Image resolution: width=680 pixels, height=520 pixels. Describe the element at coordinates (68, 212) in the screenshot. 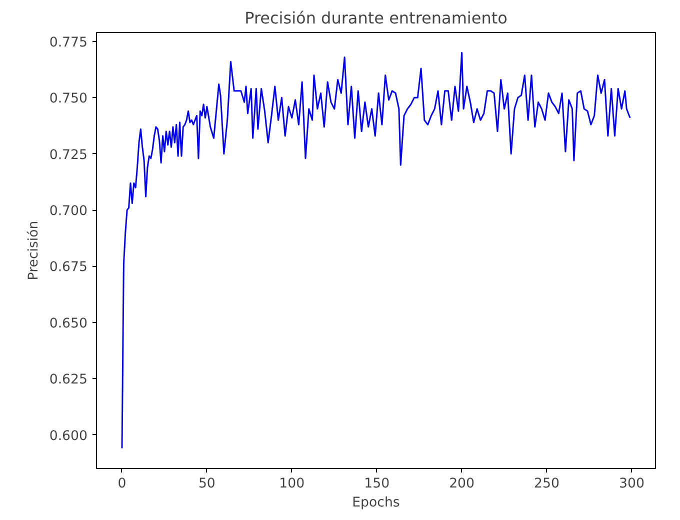

I see `y-tick-label: 0.700` at that location.